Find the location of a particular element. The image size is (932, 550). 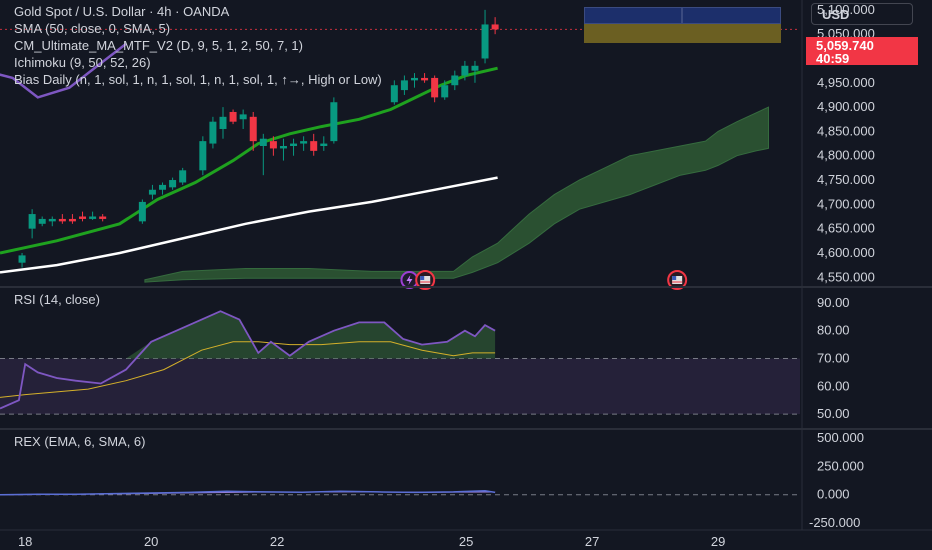

time-tick-label: 27 is located at coordinates (592, 541).